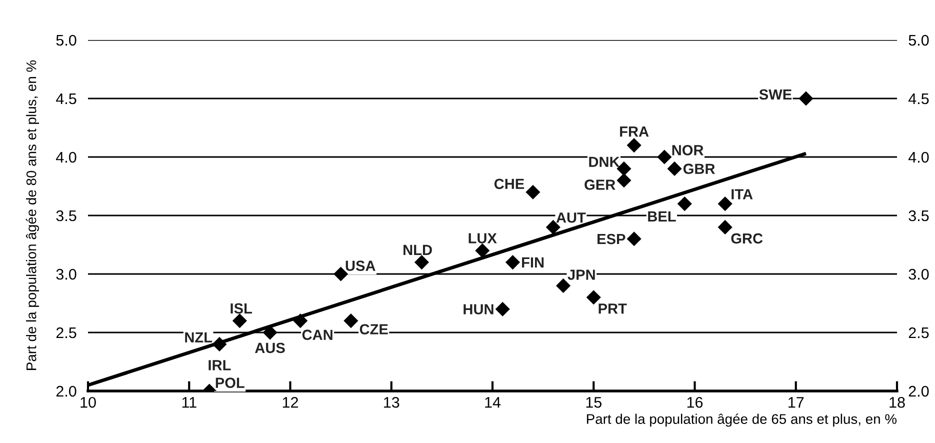 Image resolution: width=935 pixels, height=443 pixels. I want to click on annotation: FRA, so click(634, 131).